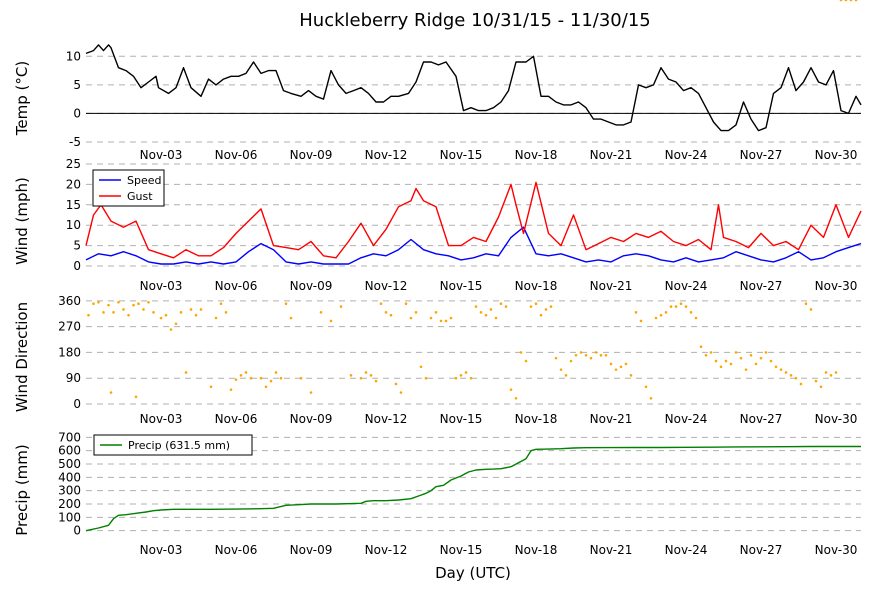 The width and height of the screenshot is (871, 593). Describe the element at coordinates (22, 98) in the screenshot. I see `y-axis-label: Temp (°C)` at that location.